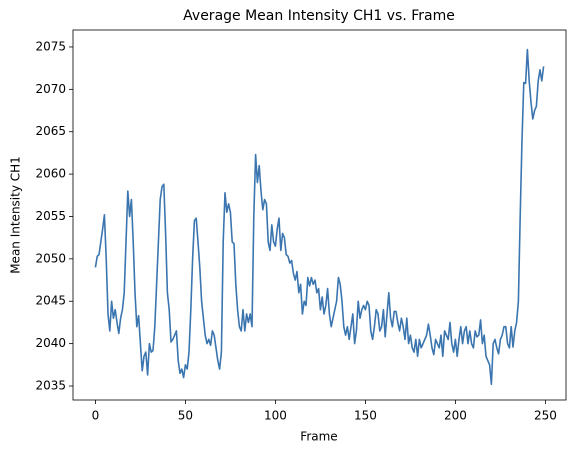  What do you see at coordinates (545, 416) in the screenshot?
I see `x-tick-label: 250` at bounding box center [545, 416].